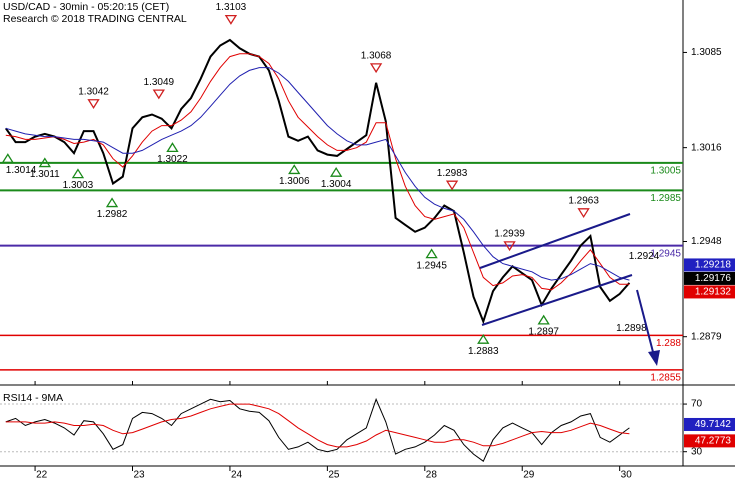  I want to click on x-tick-label: 29, so click(529, 475).